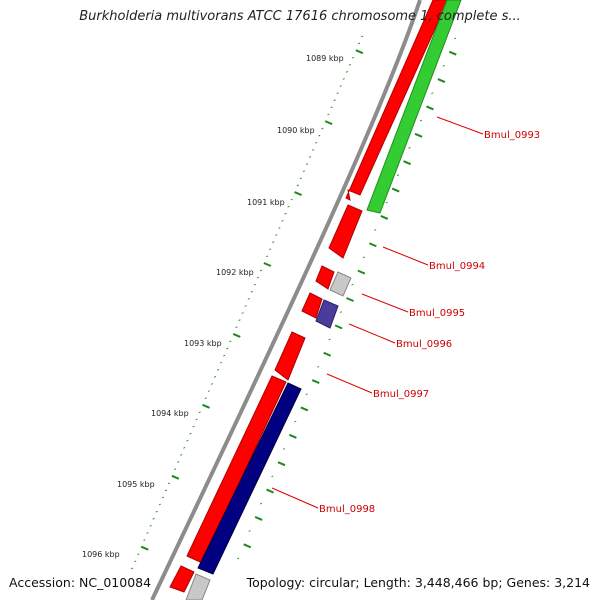 The height and width of the screenshot is (600, 600). Describe the element at coordinates (266, 202) in the screenshot. I see `scale-label: 1091 kbp` at that location.